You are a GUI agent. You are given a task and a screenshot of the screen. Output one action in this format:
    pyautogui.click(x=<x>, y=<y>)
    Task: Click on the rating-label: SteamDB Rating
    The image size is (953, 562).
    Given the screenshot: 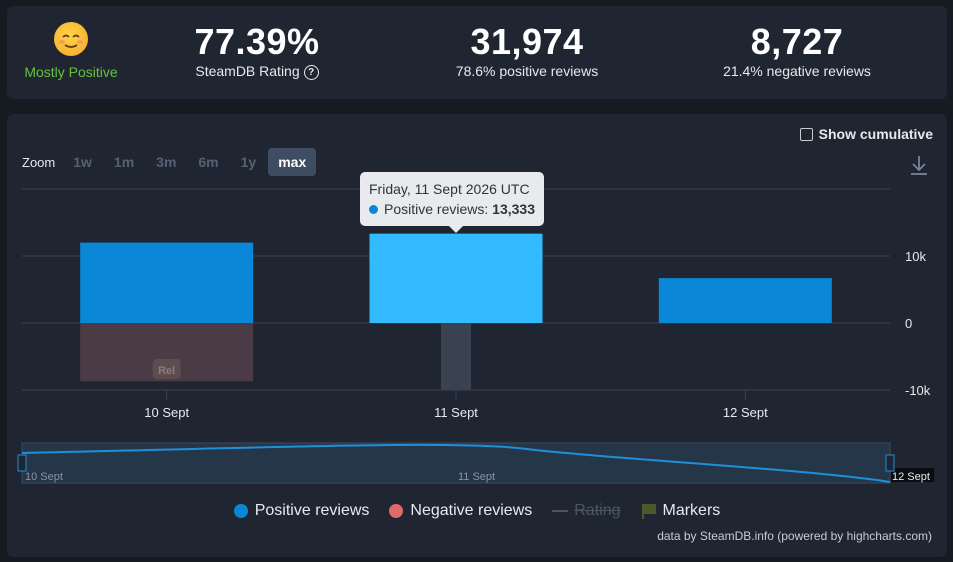 What is the action you would take?
    pyautogui.click(x=247, y=71)
    